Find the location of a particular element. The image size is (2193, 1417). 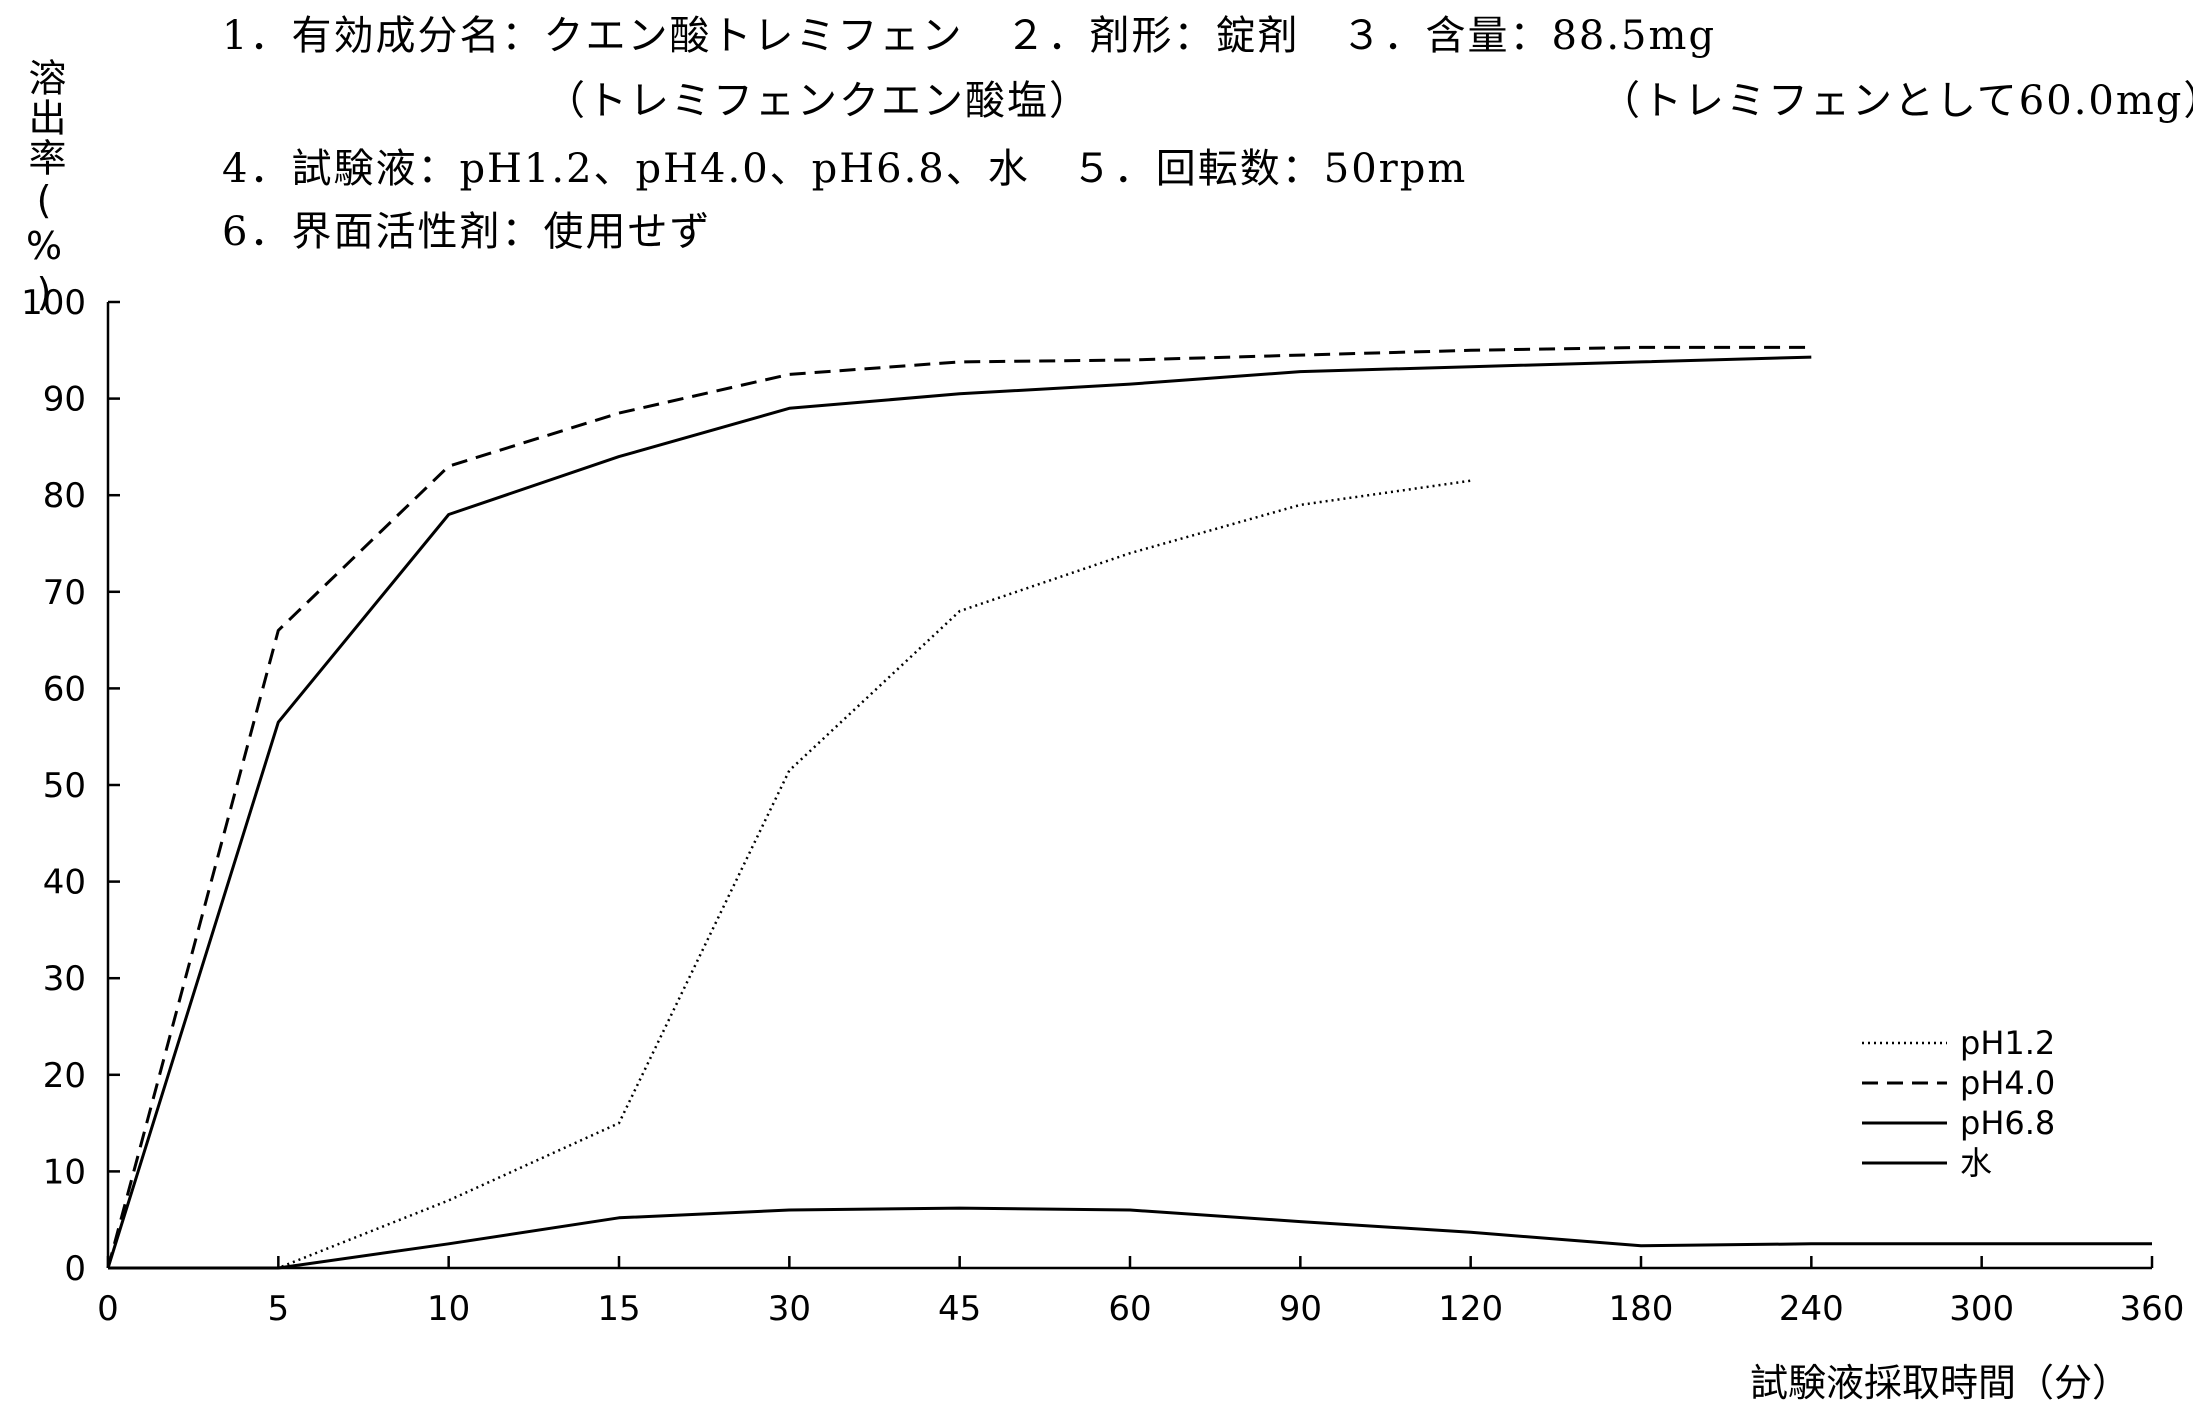

y-tick-label: 30 is located at coordinates (64, 979).